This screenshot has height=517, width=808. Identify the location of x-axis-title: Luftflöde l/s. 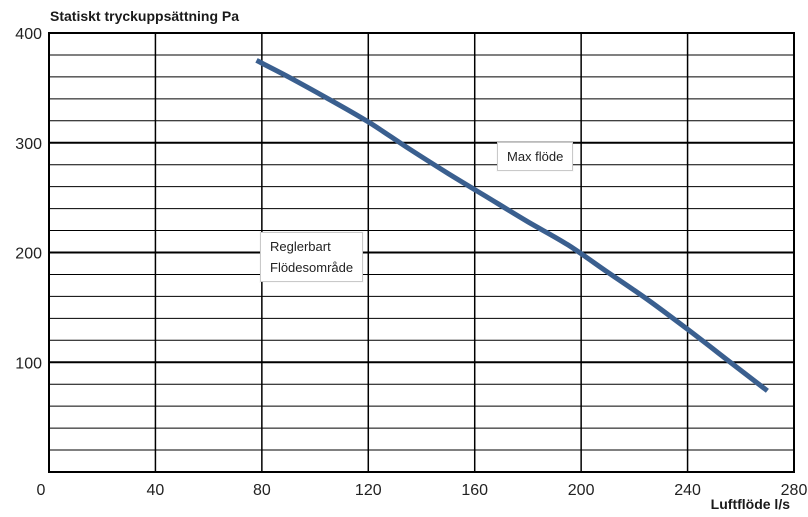
(750, 504).